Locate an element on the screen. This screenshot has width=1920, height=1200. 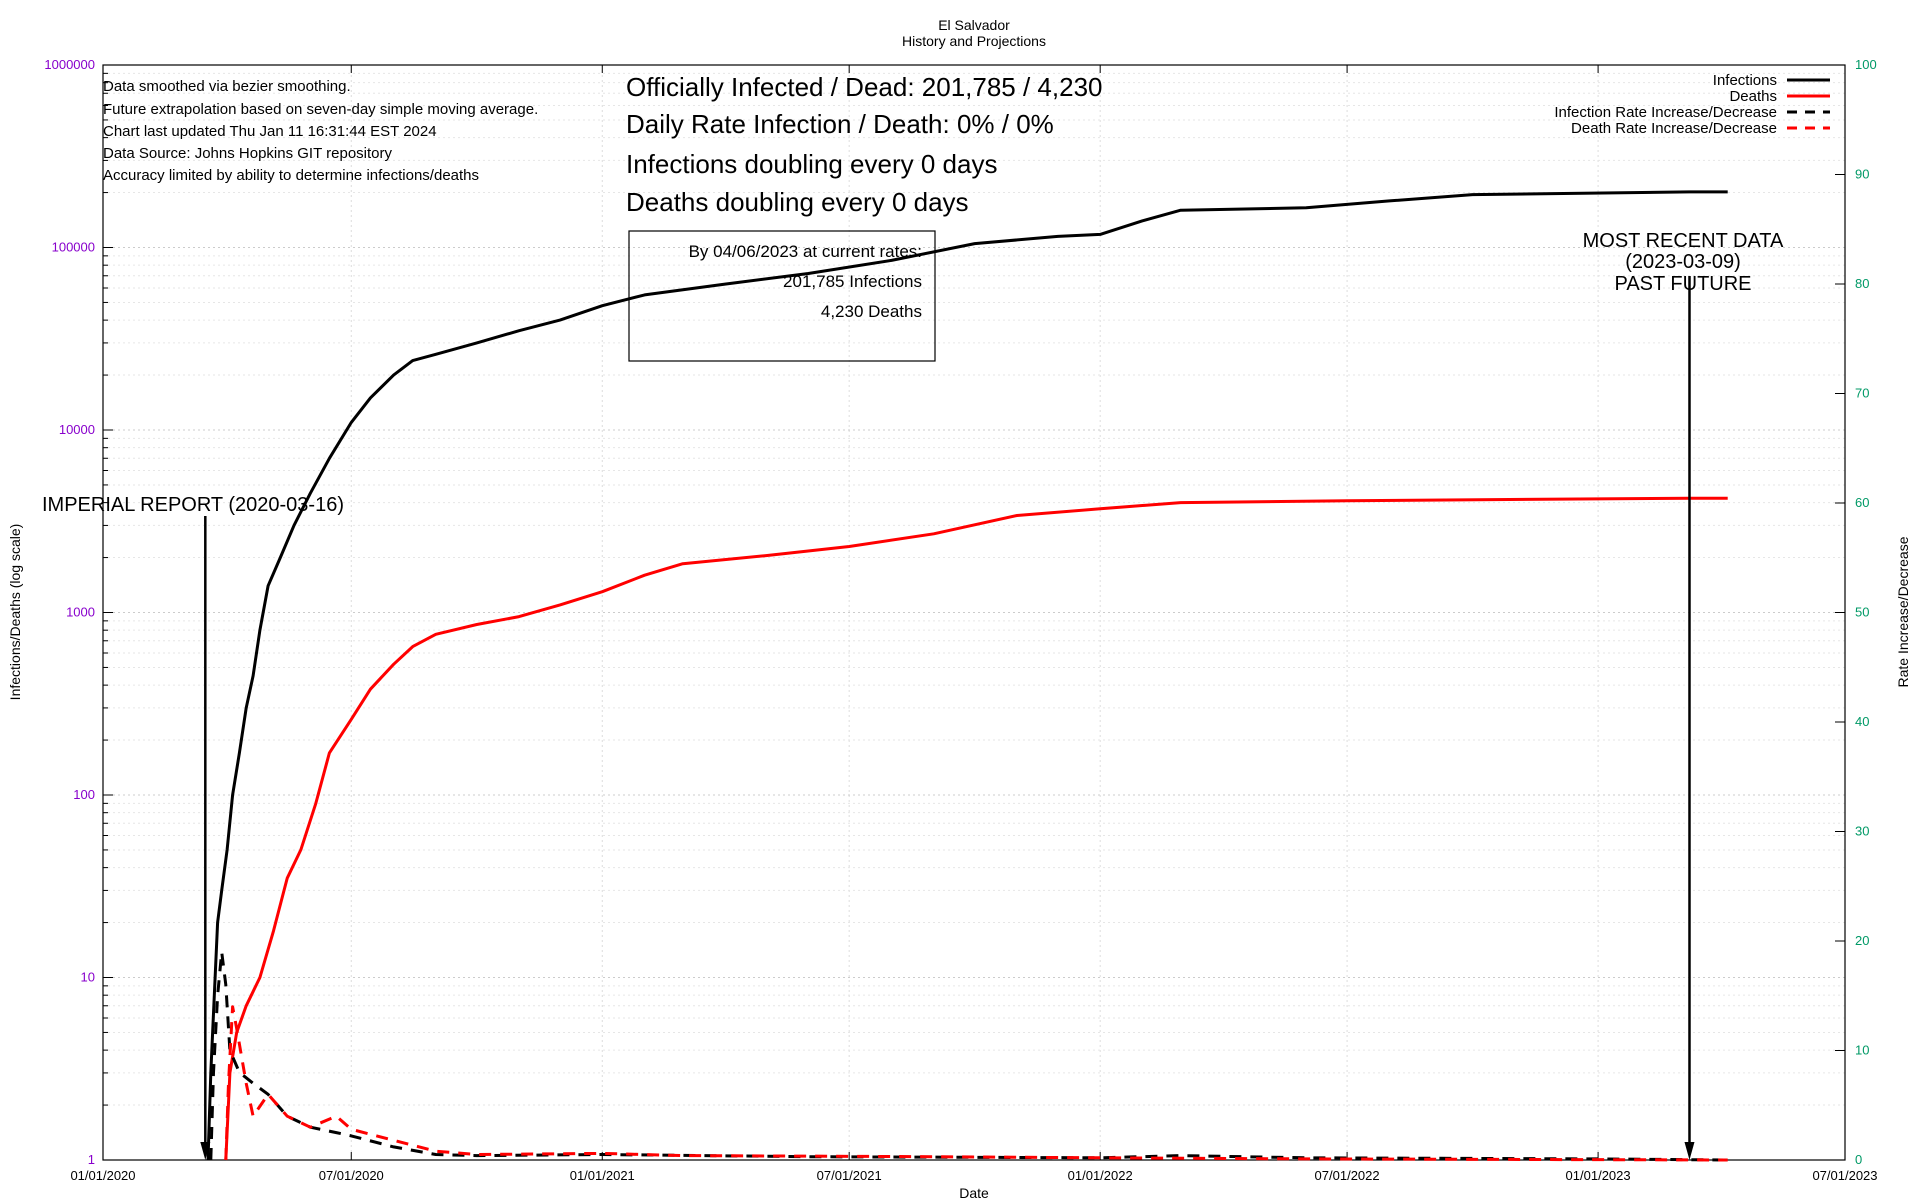
x-tick-label: 01/01/2020 is located at coordinates (102, 1175).